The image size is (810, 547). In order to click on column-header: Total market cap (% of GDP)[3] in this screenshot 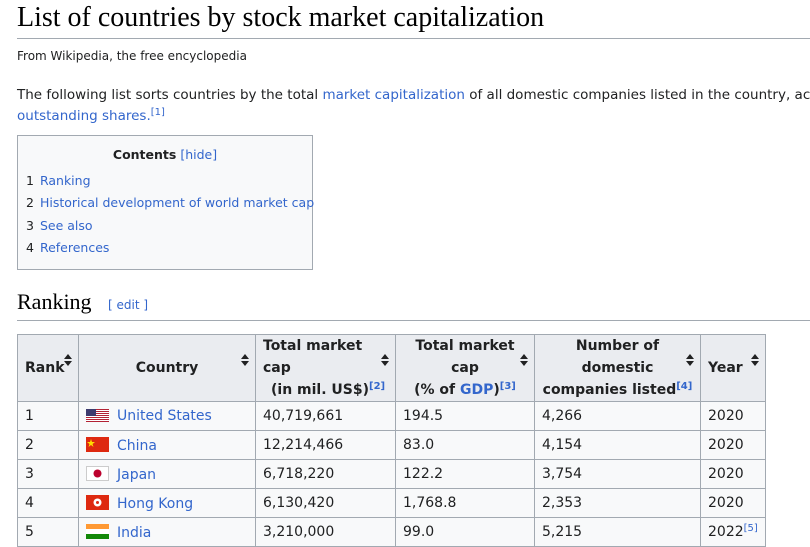, I will do `click(465, 368)`.